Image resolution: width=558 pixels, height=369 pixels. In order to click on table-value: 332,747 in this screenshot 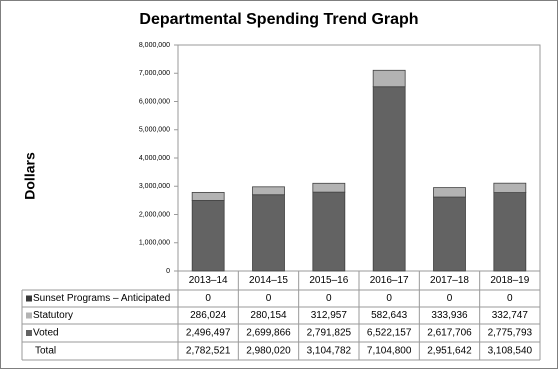, I will do `click(510, 315)`.